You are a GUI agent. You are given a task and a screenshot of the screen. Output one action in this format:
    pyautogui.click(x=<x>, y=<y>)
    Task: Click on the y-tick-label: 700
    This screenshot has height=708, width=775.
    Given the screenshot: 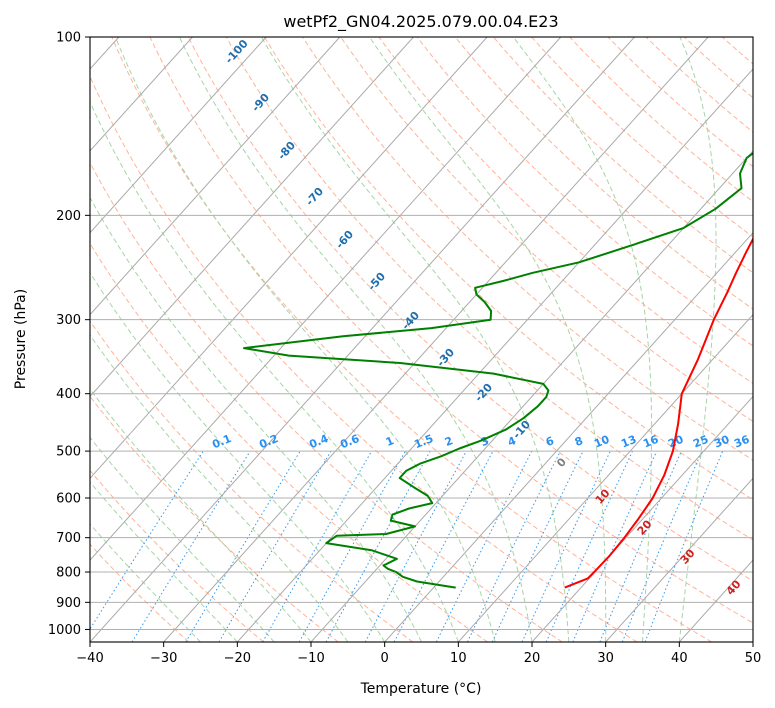 What is the action you would take?
    pyautogui.click(x=68, y=538)
    